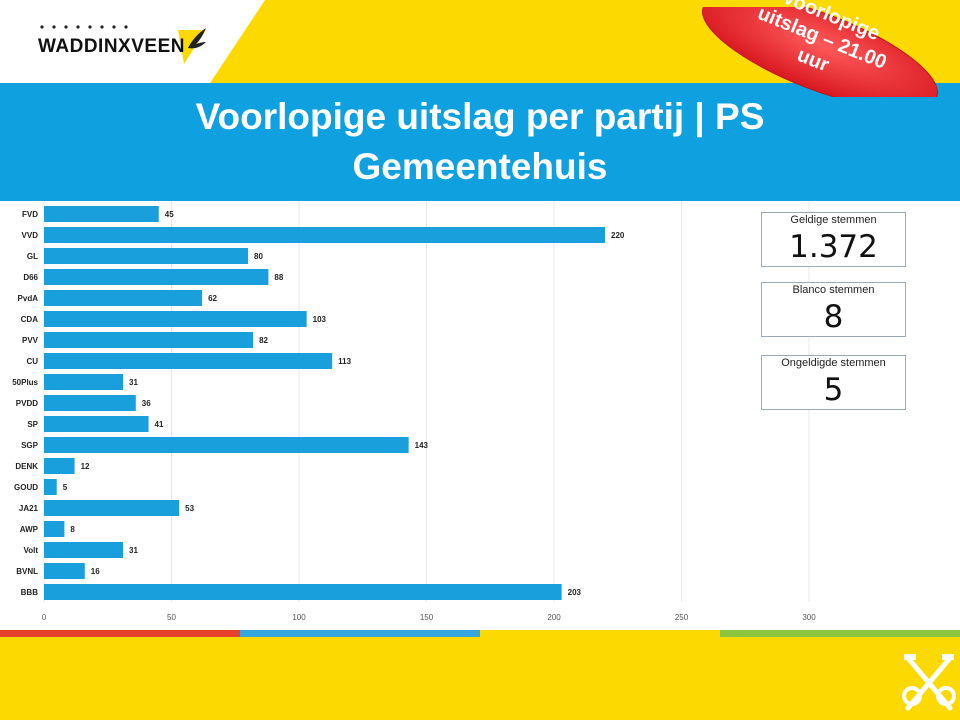  I want to click on category-label: CDA, so click(30, 319).